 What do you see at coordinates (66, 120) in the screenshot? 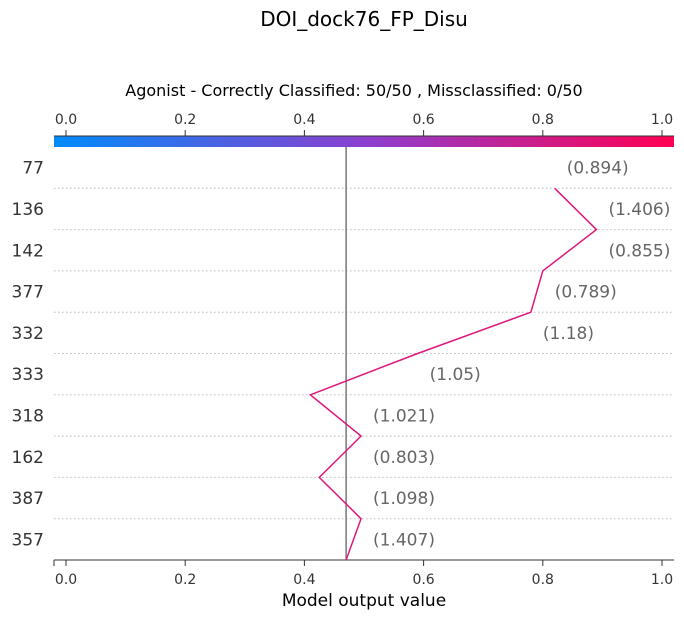
I see `top-tick-label: 0.0` at bounding box center [66, 120].